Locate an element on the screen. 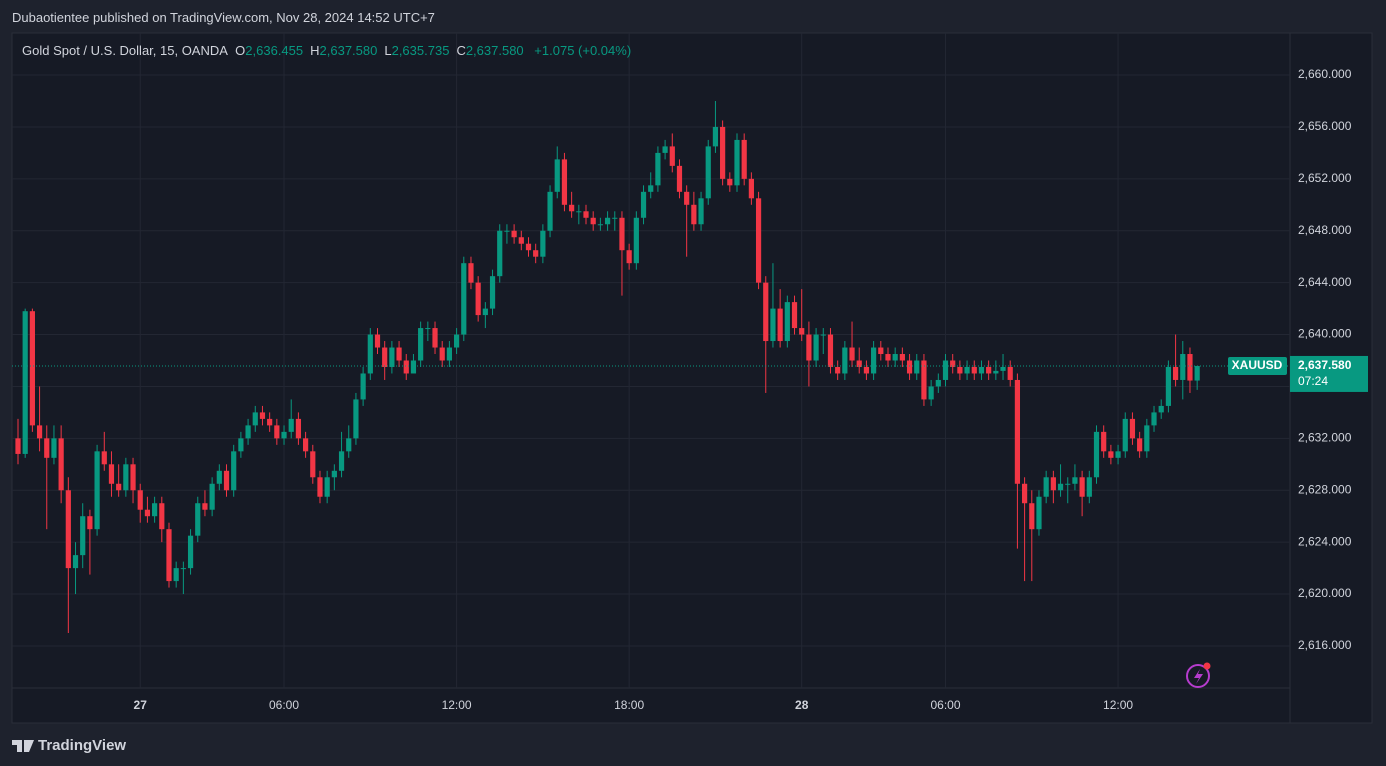 This screenshot has height=766, width=1386. y-tick-label: 2,616.000 is located at coordinates (1325, 645).